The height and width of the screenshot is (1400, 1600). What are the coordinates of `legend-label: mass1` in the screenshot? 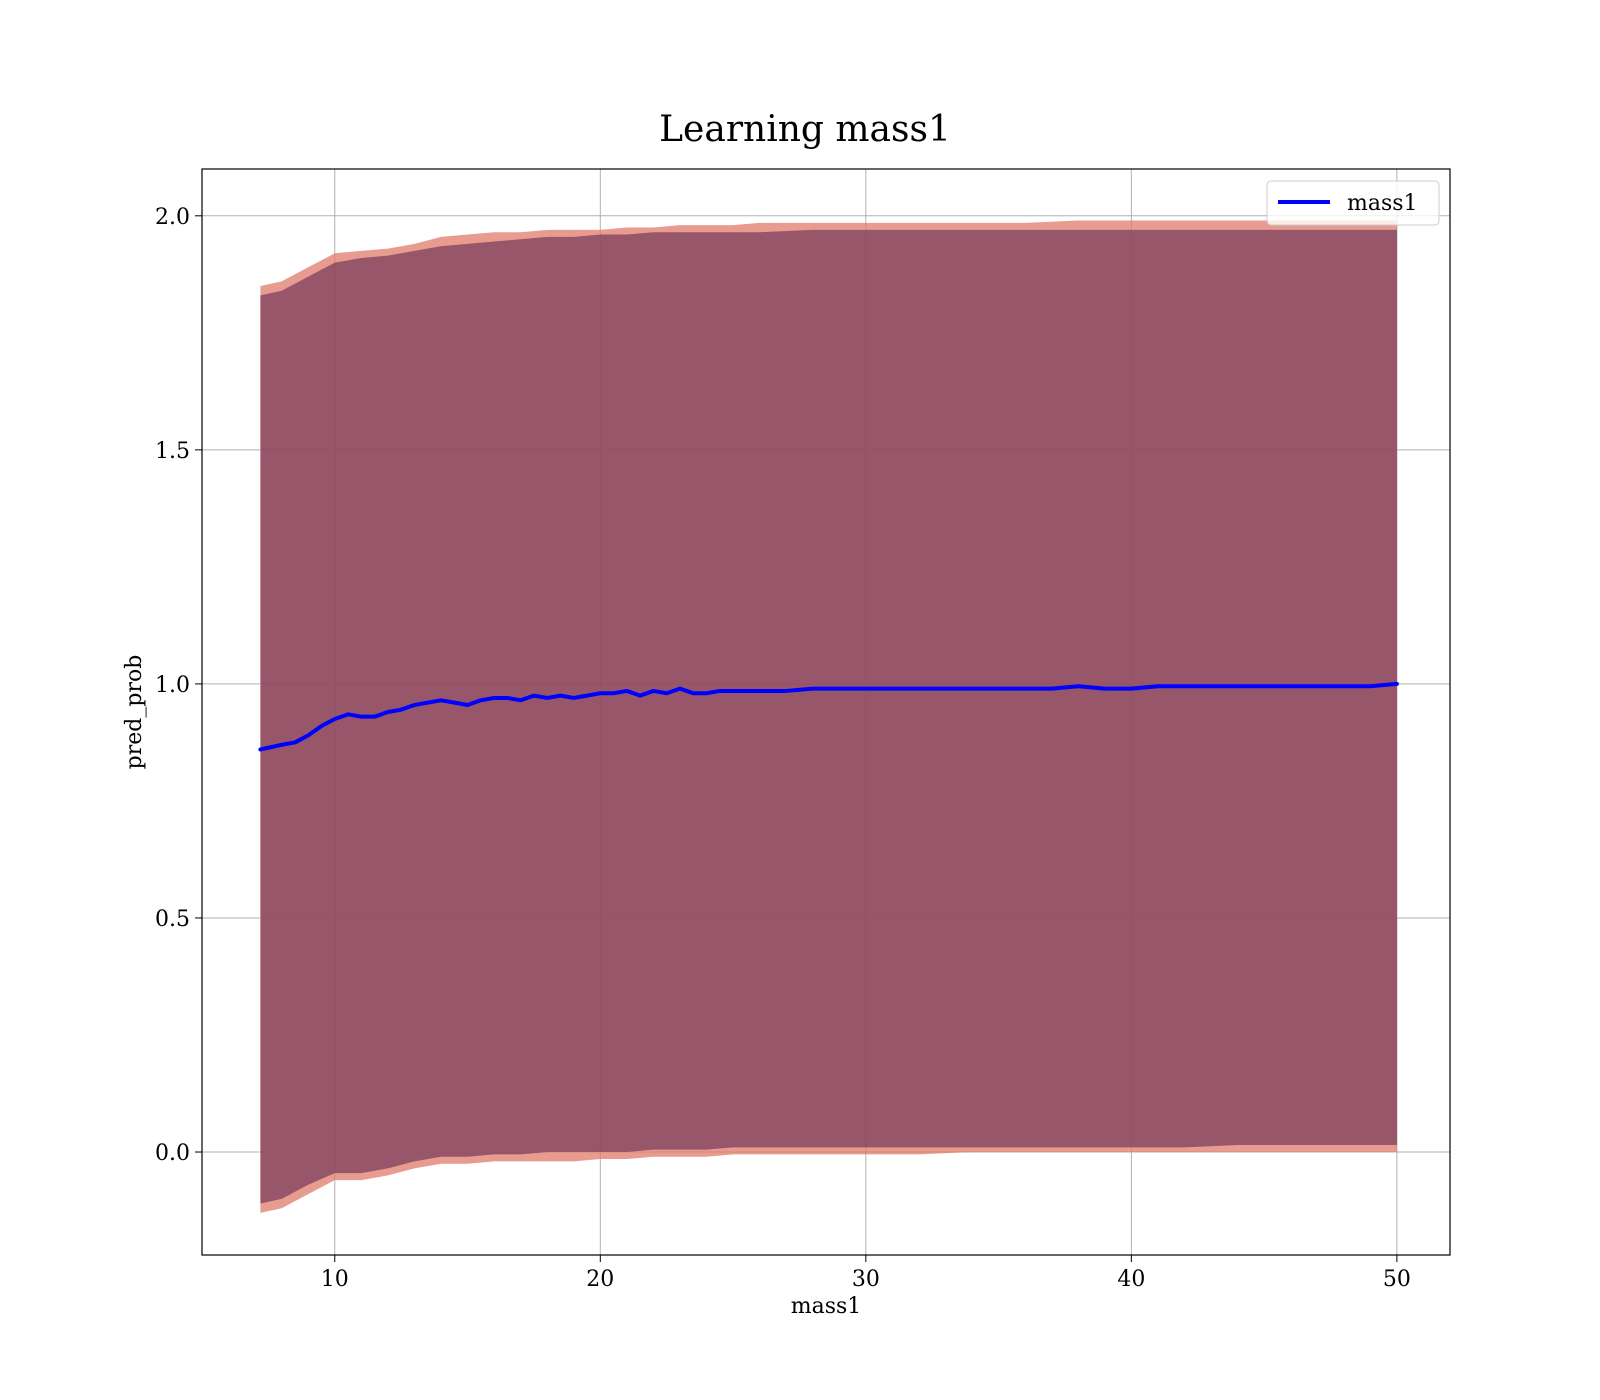 It's located at (1382, 203).